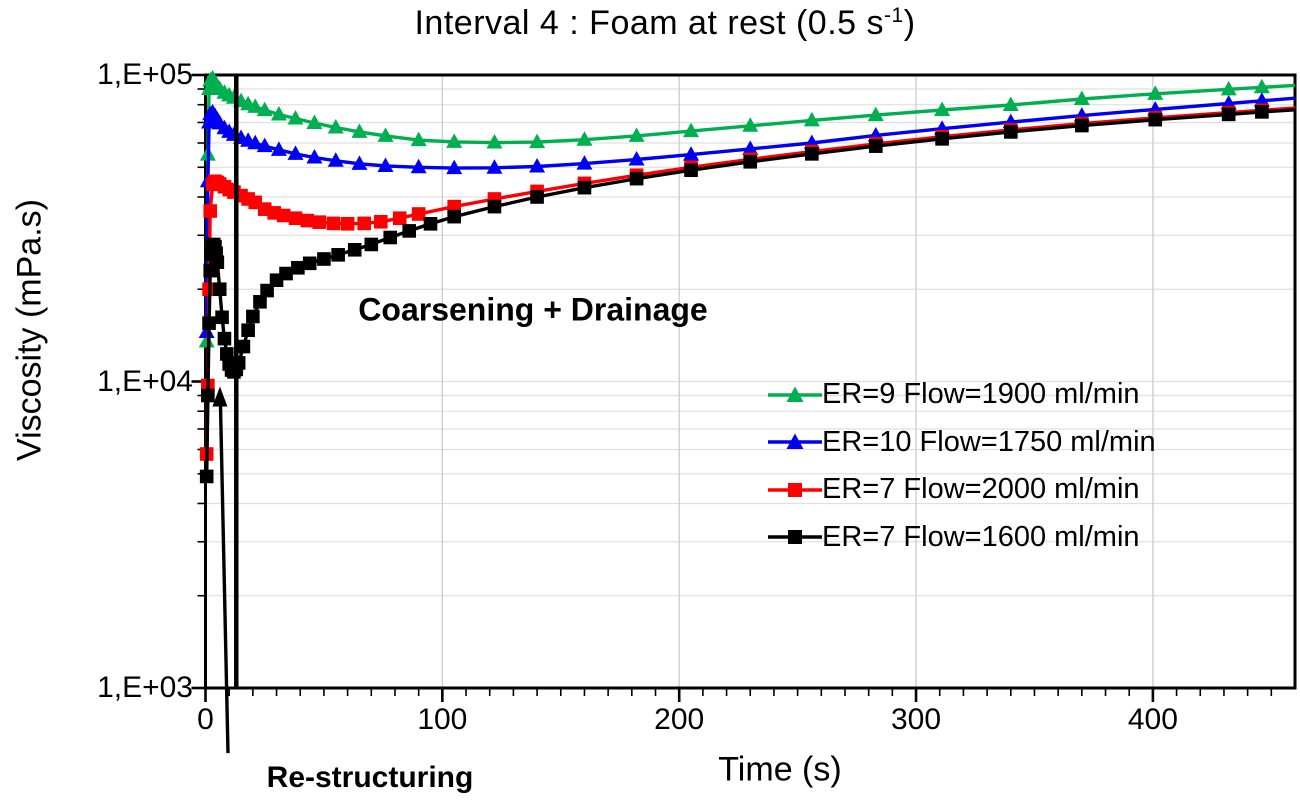  I want to click on x-tick-label-0: 0, so click(205, 719).